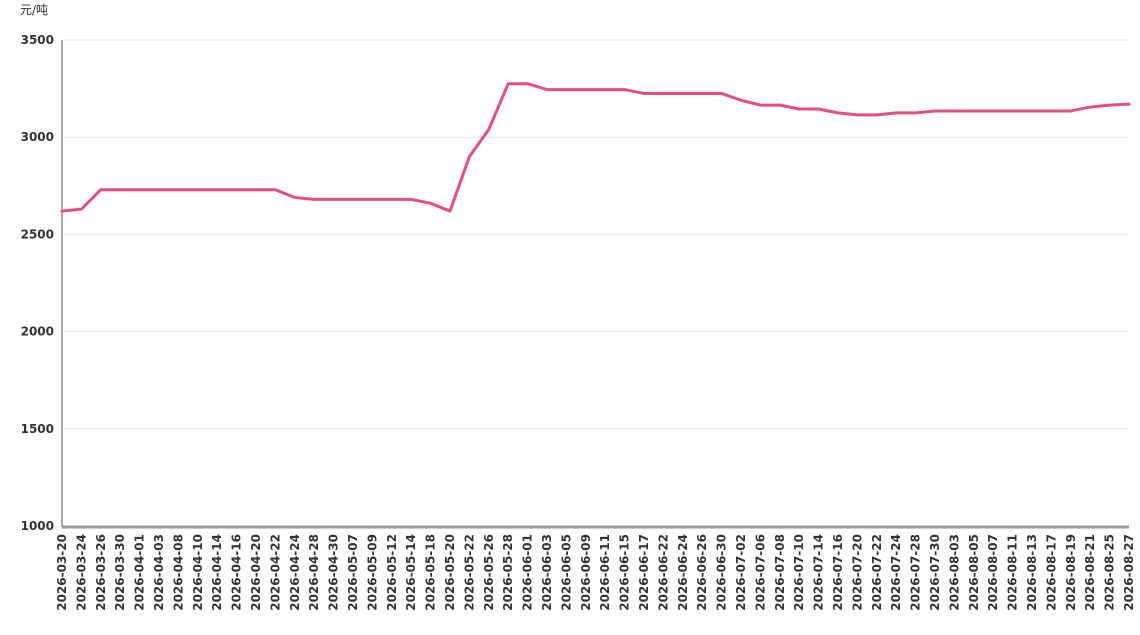 The width and height of the screenshot is (1140, 635). What do you see at coordinates (217, 572) in the screenshot?
I see `x-tick-label: 2026-04-14` at bounding box center [217, 572].